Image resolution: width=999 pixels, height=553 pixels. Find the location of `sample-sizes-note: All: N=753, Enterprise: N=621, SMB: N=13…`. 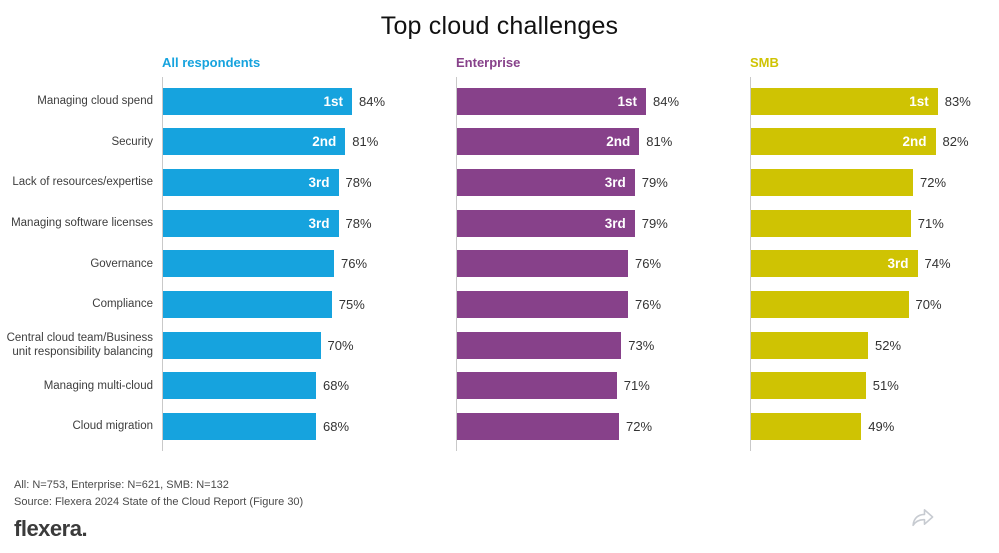

sample-sizes-note: All: N=753, Enterprise: N=621, SMB: N=13… is located at coordinates (121, 484).